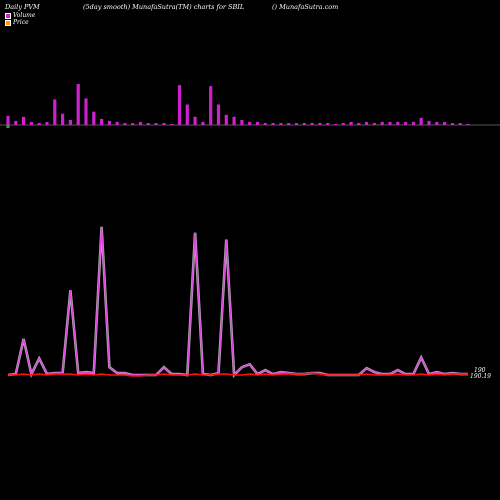  Describe the element at coordinates (238, 374) in the screenshot. I see `price-line` at that location.